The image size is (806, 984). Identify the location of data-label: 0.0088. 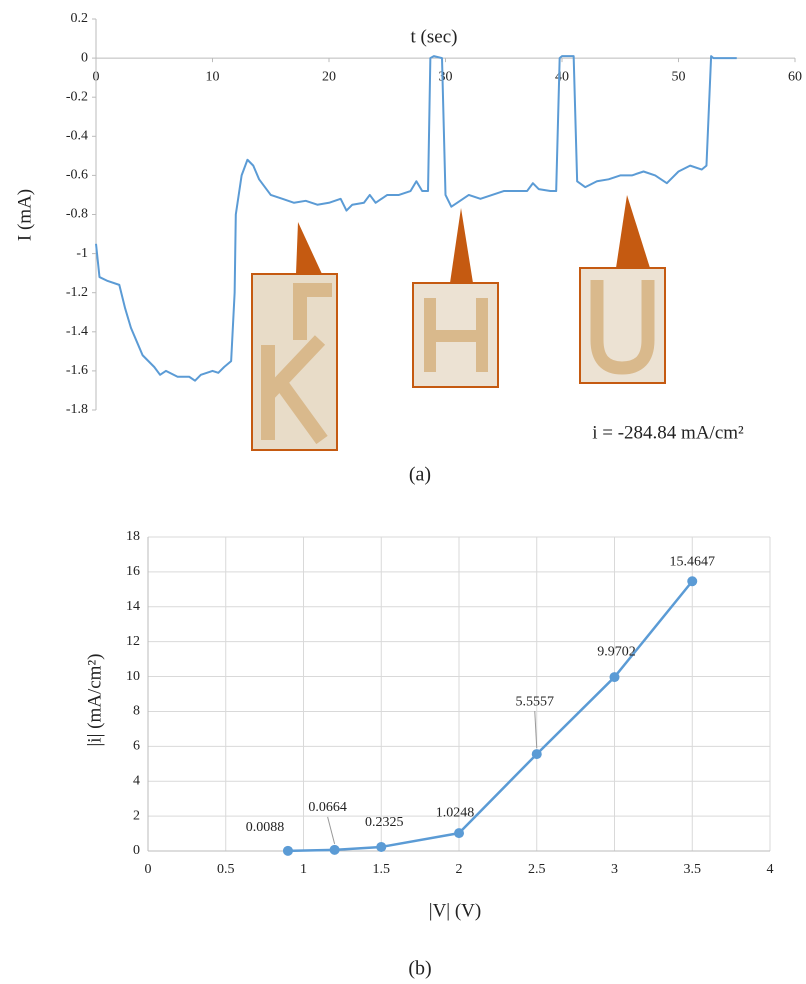
(265, 827).